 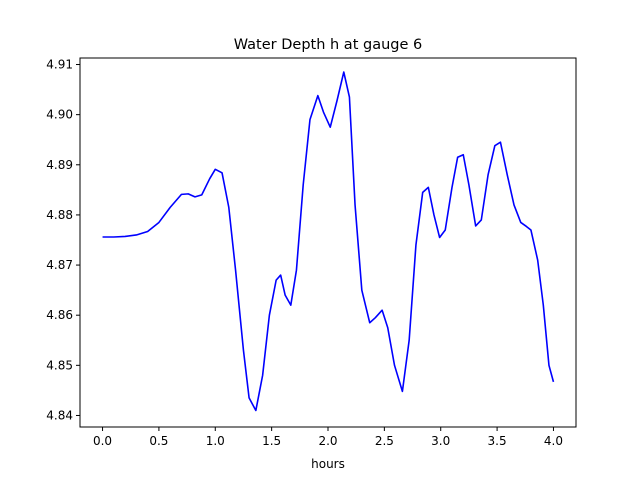 I want to click on chart-title: Water Depth h at gauge 6, so click(x=328, y=45).